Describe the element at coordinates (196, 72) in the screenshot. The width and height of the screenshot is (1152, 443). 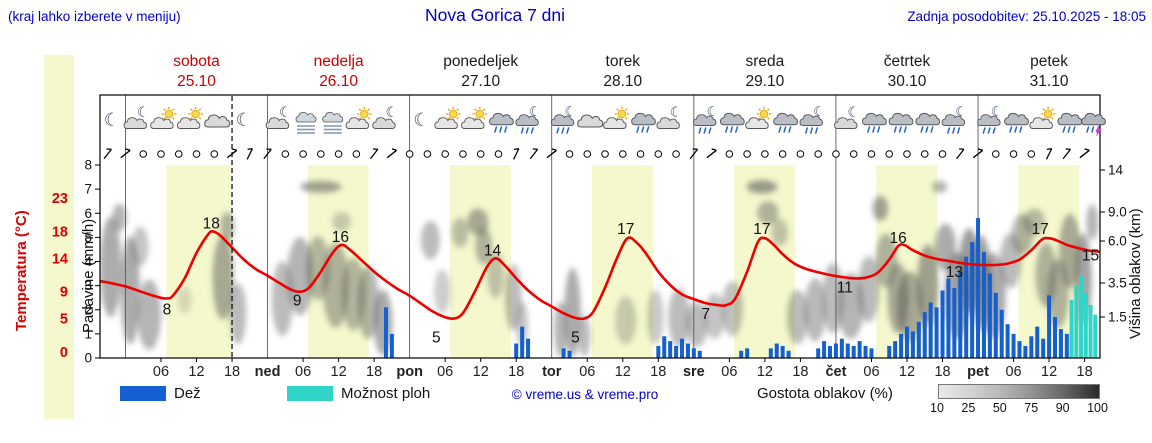
I see `day-header-sobota: sobota 25.10` at that location.